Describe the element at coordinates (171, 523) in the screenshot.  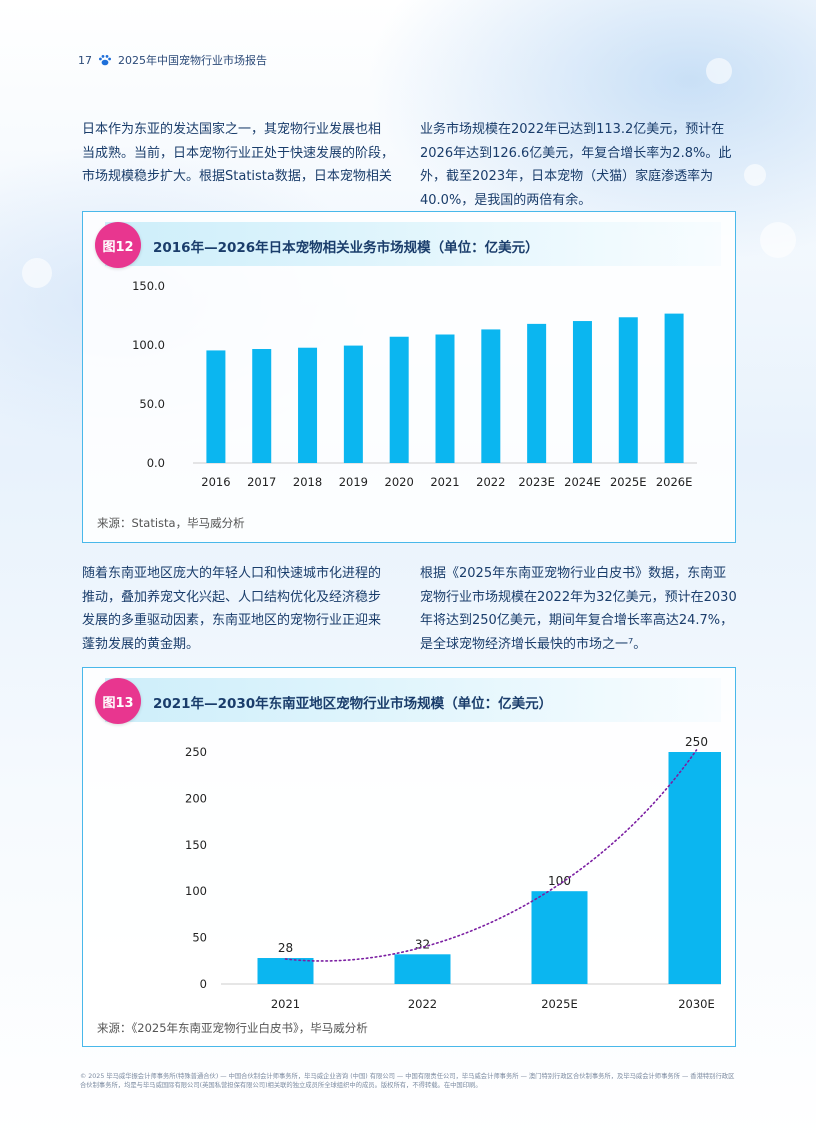
I see `figure-source: 来源：Statista，毕马威分析` at that location.